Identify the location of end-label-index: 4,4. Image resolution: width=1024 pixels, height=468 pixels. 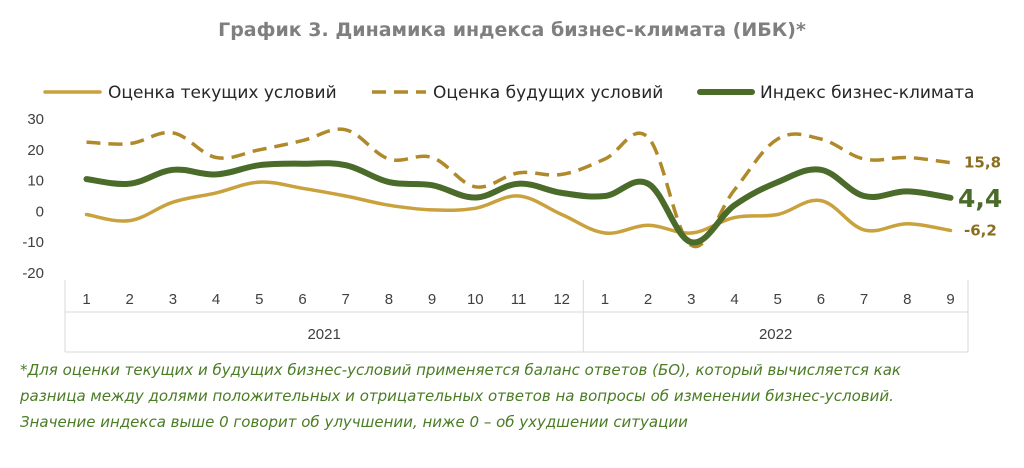
(980, 198).